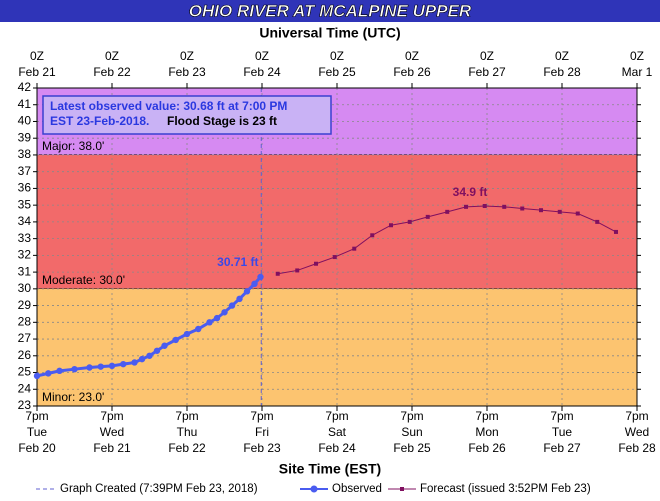 The height and width of the screenshot is (501, 660). What do you see at coordinates (25, 255) in the screenshot?
I see `y-tick-label: 32` at bounding box center [25, 255].